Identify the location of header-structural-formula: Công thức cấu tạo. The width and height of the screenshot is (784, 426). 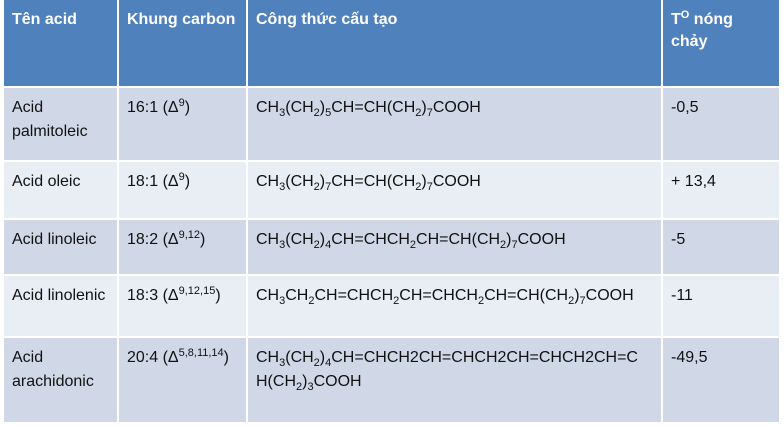
(455, 44).